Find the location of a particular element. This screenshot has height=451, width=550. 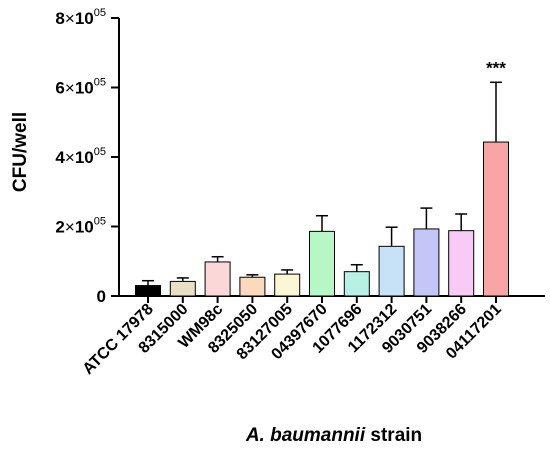

y-tick-label: 0 is located at coordinates (101, 296).